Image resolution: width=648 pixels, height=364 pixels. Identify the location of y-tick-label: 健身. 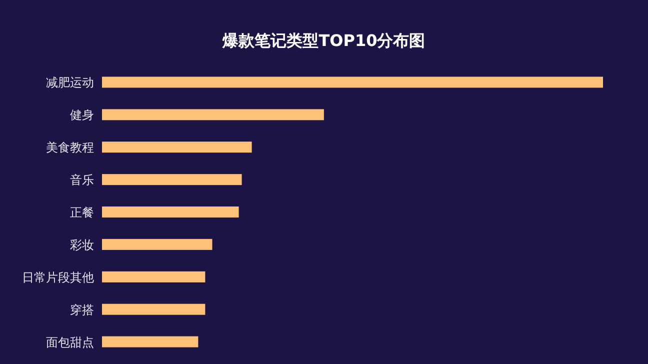
(82, 115).